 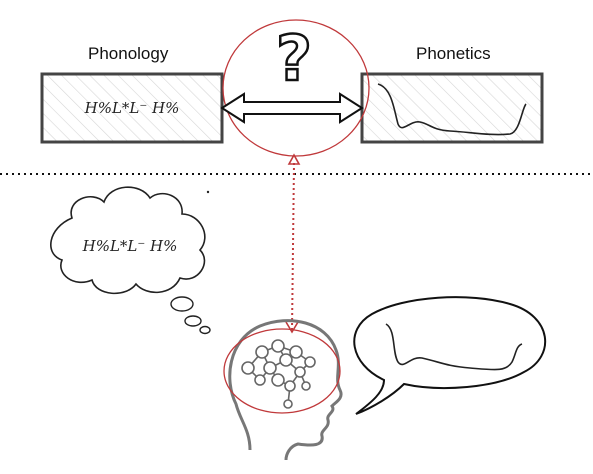 I want to click on question-circle, so click(x=296, y=88).